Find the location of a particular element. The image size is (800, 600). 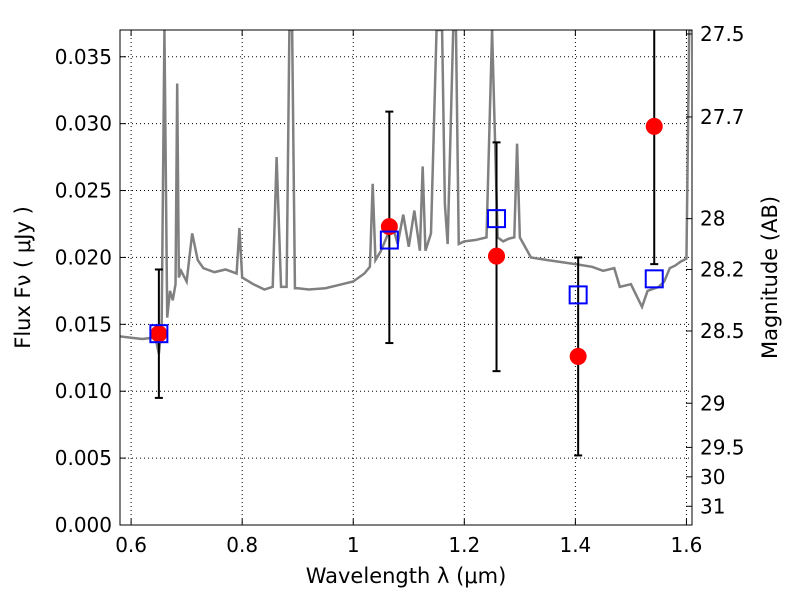

y2-axis: 27.5 27.7 28 28.2 28.5 29 29.5 30 31 is located at coordinates (715, 270).